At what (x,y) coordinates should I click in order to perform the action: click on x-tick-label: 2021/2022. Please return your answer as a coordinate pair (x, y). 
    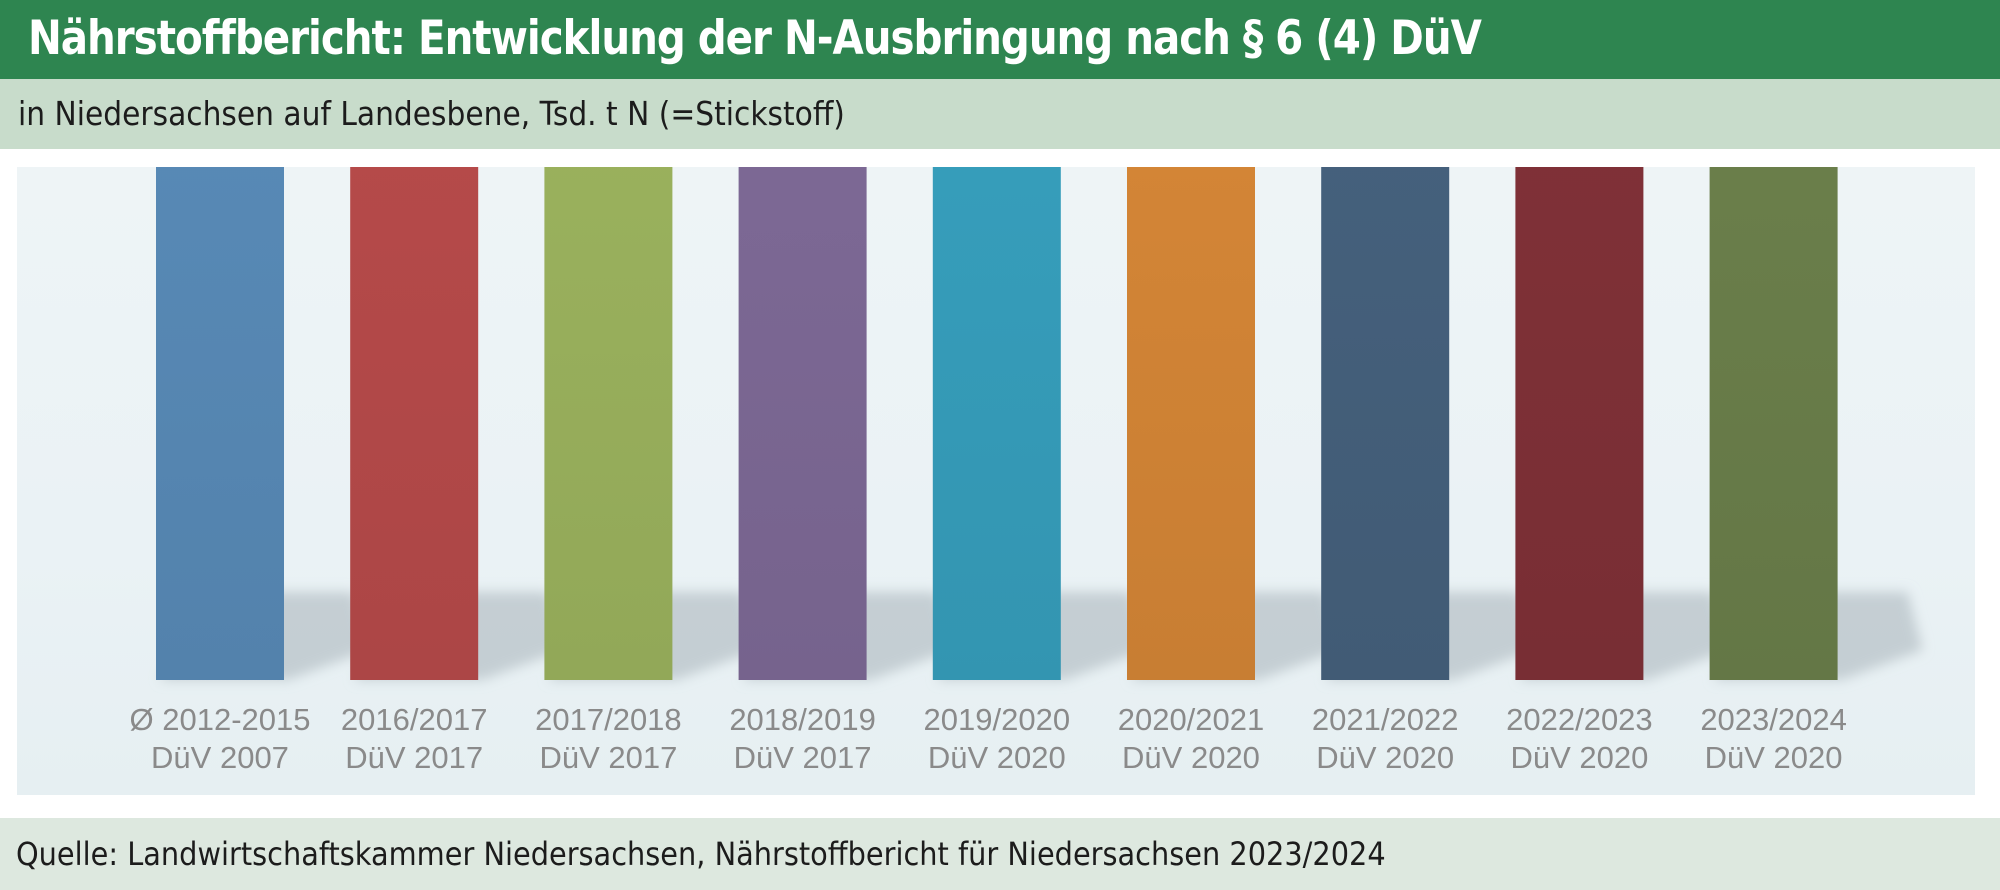
    Looking at the image, I should click on (1385, 719).